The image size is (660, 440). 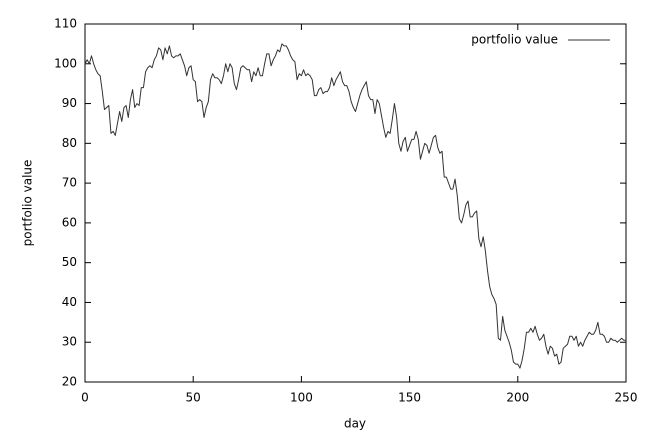 What do you see at coordinates (301, 398) in the screenshot?
I see `x-tick-label: 100` at bounding box center [301, 398].